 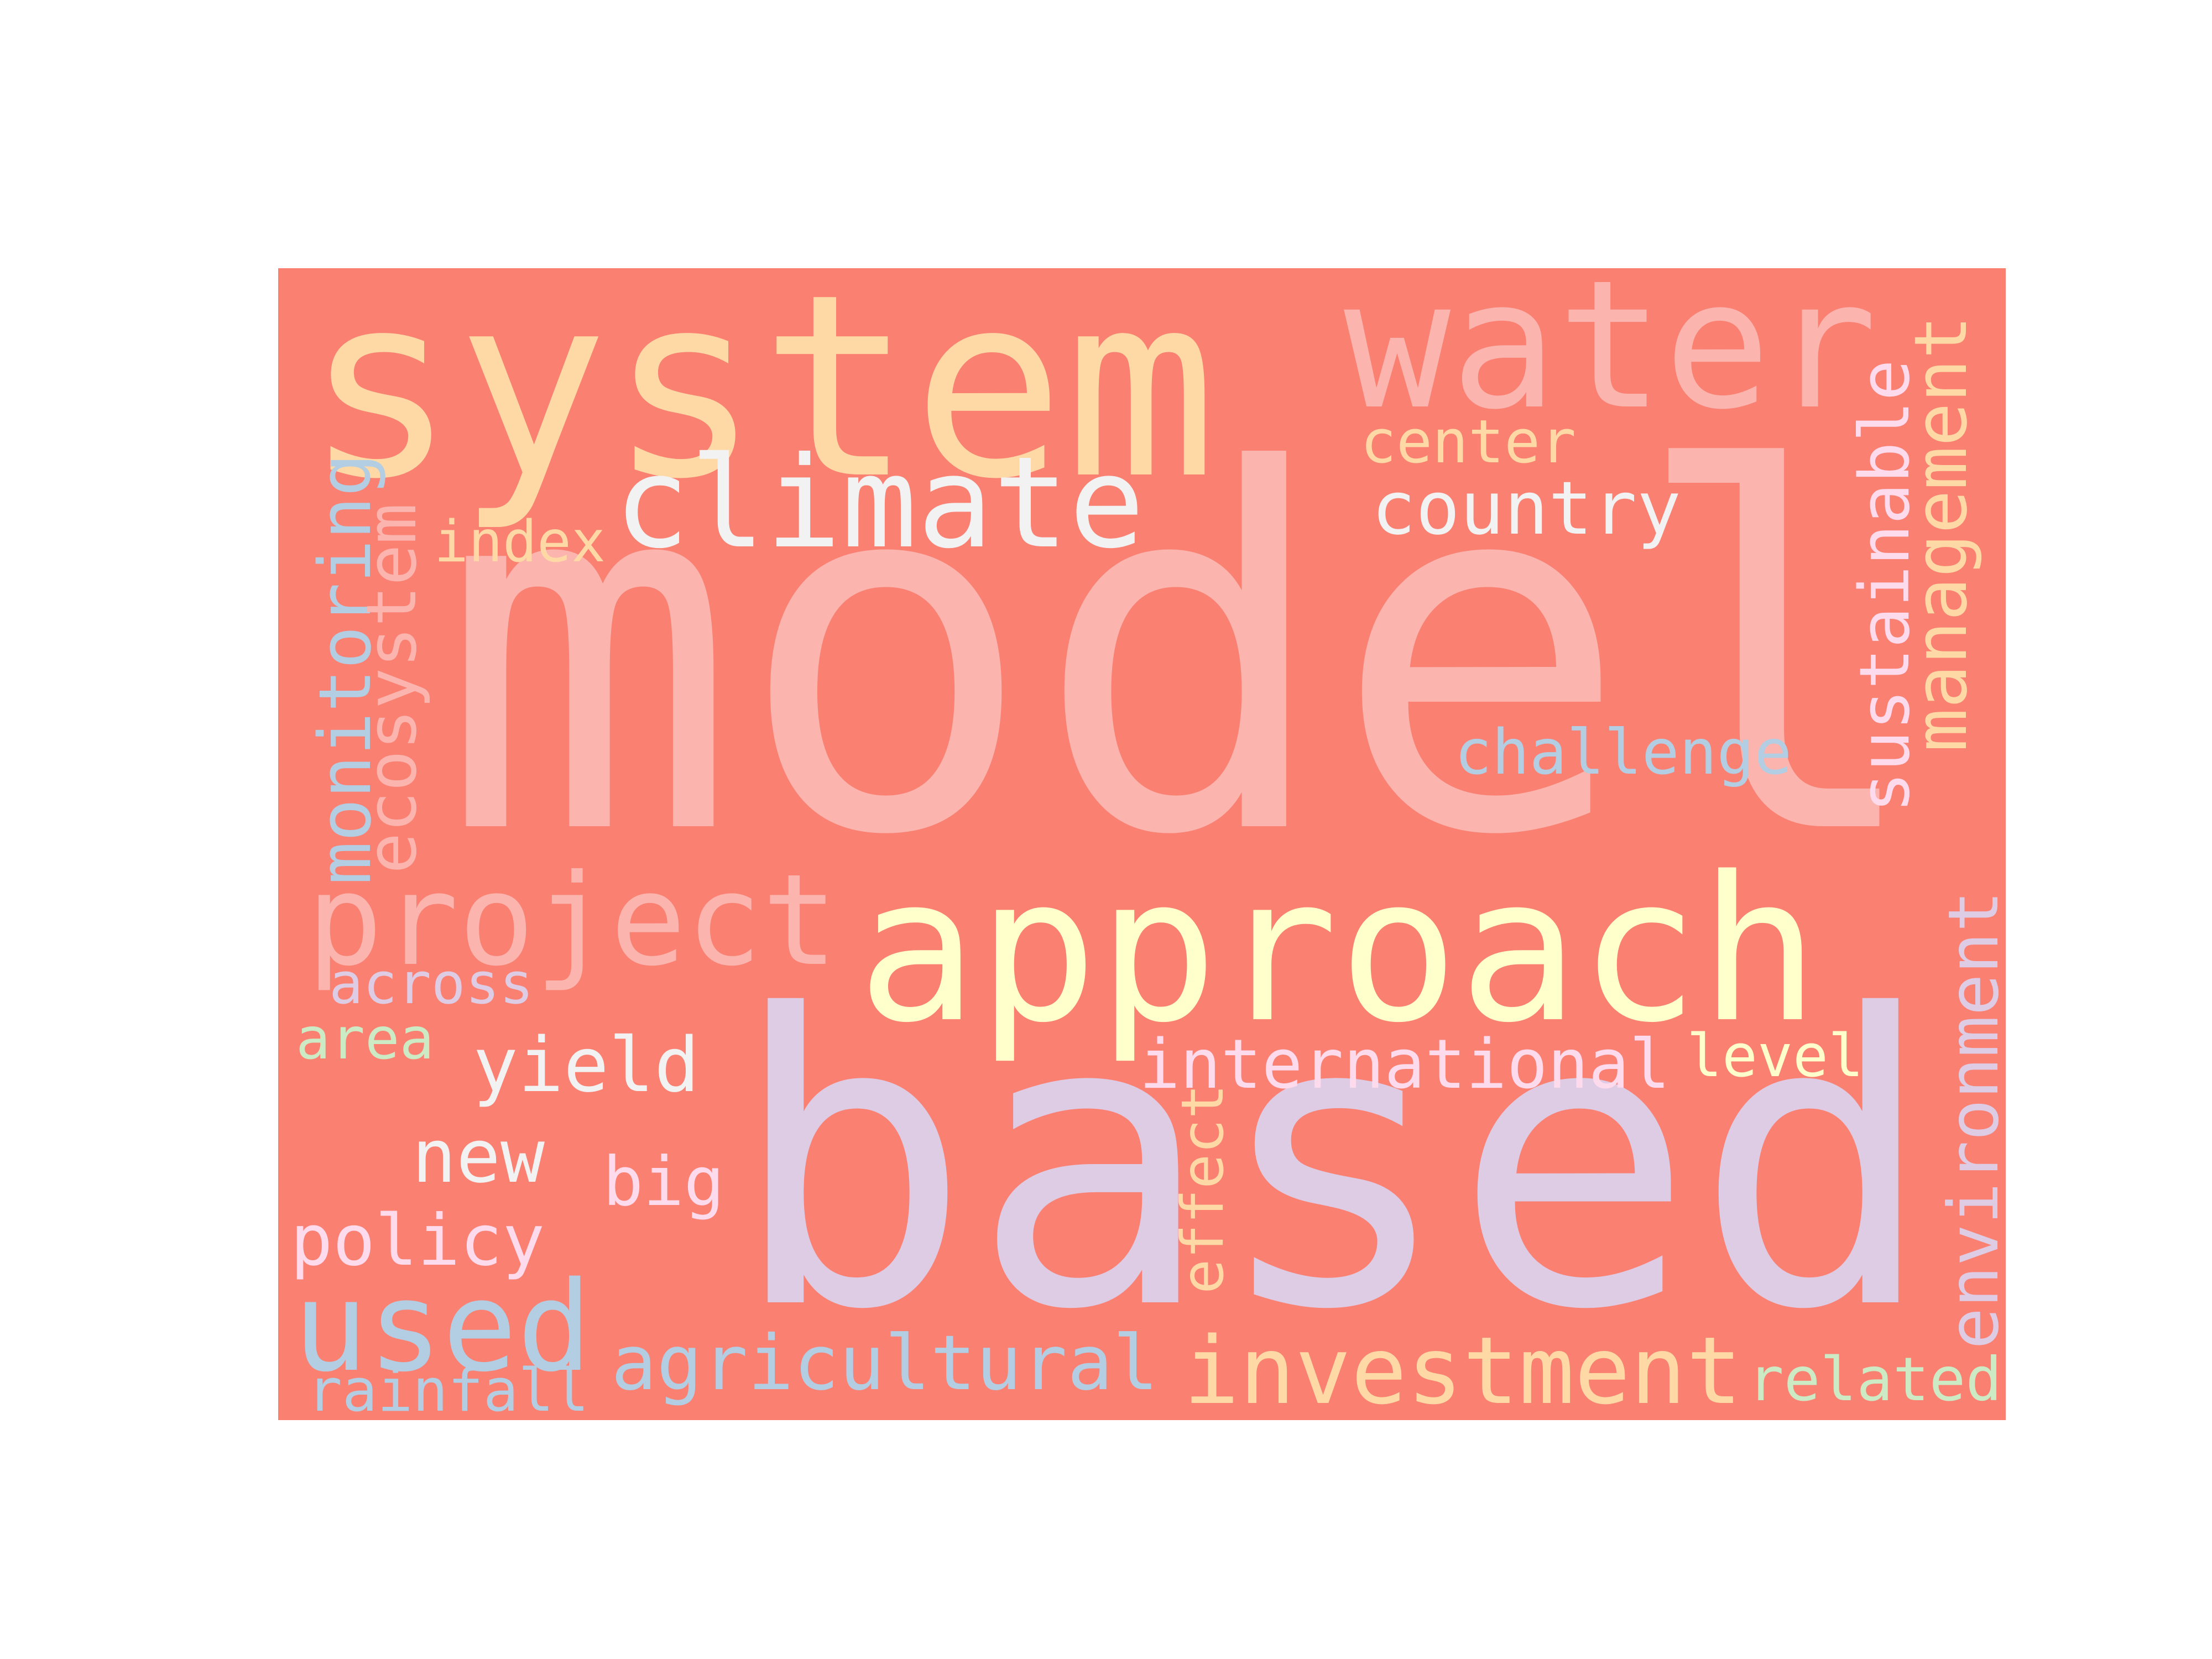 I want to click on word-agricultural: agricultural, so click(x=885, y=1363).